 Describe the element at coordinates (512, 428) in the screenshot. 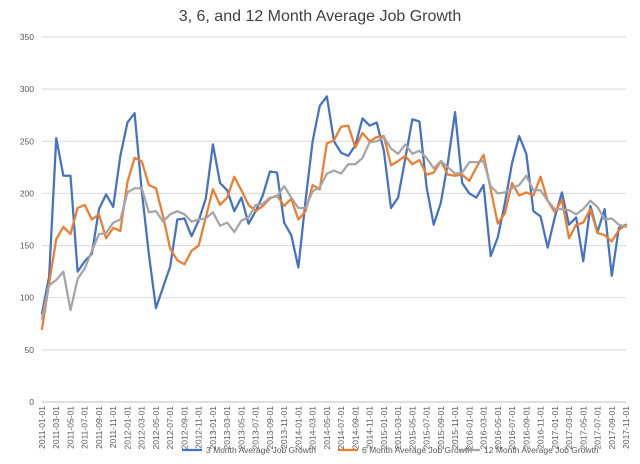

I see `x-tick-label: 2016-07-01` at that location.